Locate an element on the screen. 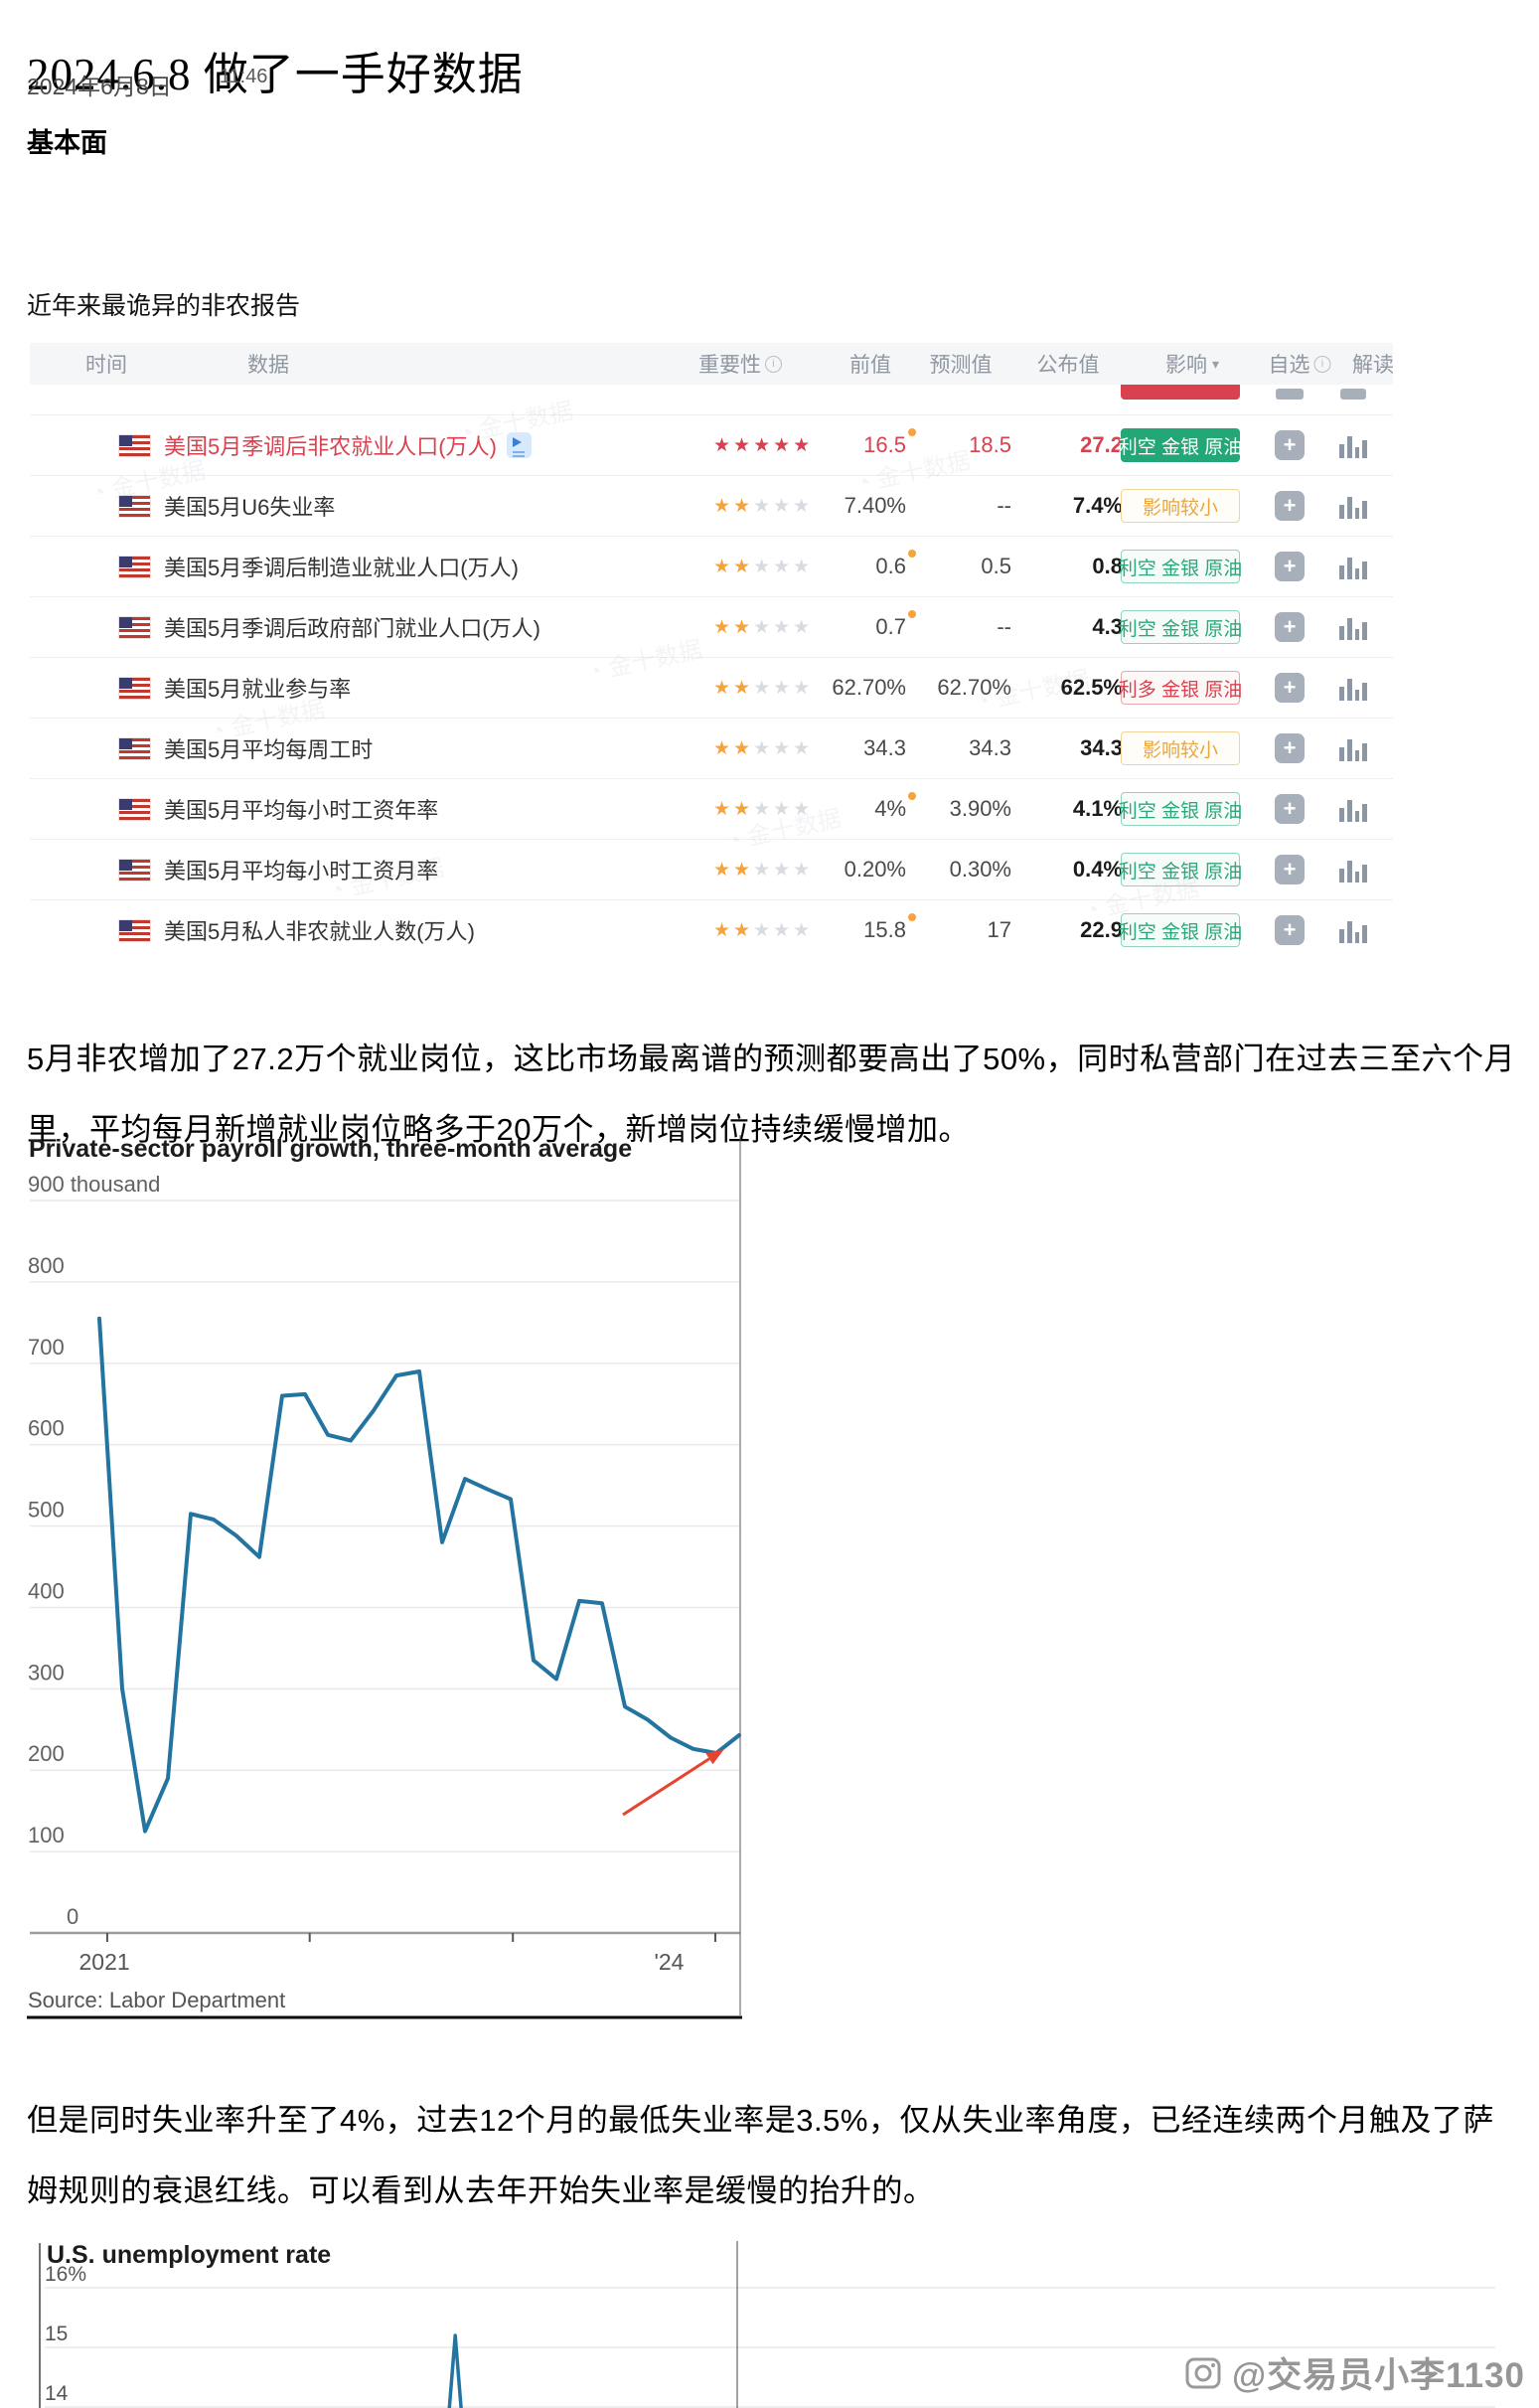  author-logo-icon is located at coordinates (1203, 2372).